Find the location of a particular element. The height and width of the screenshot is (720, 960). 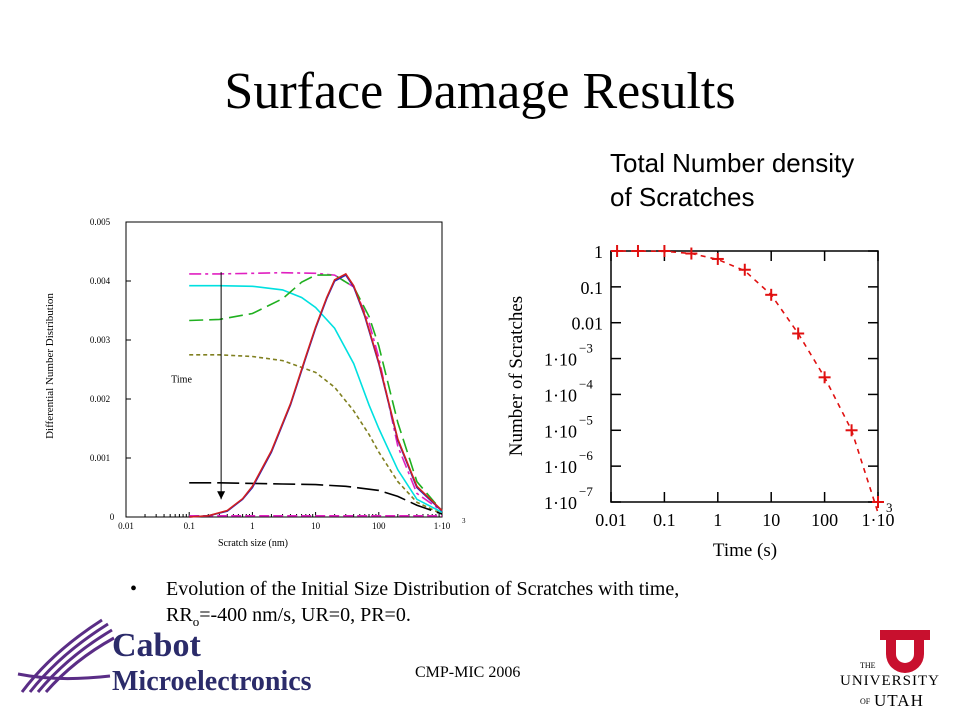

chart2-x-tick-label: 1·10 is located at coordinates (878, 520).